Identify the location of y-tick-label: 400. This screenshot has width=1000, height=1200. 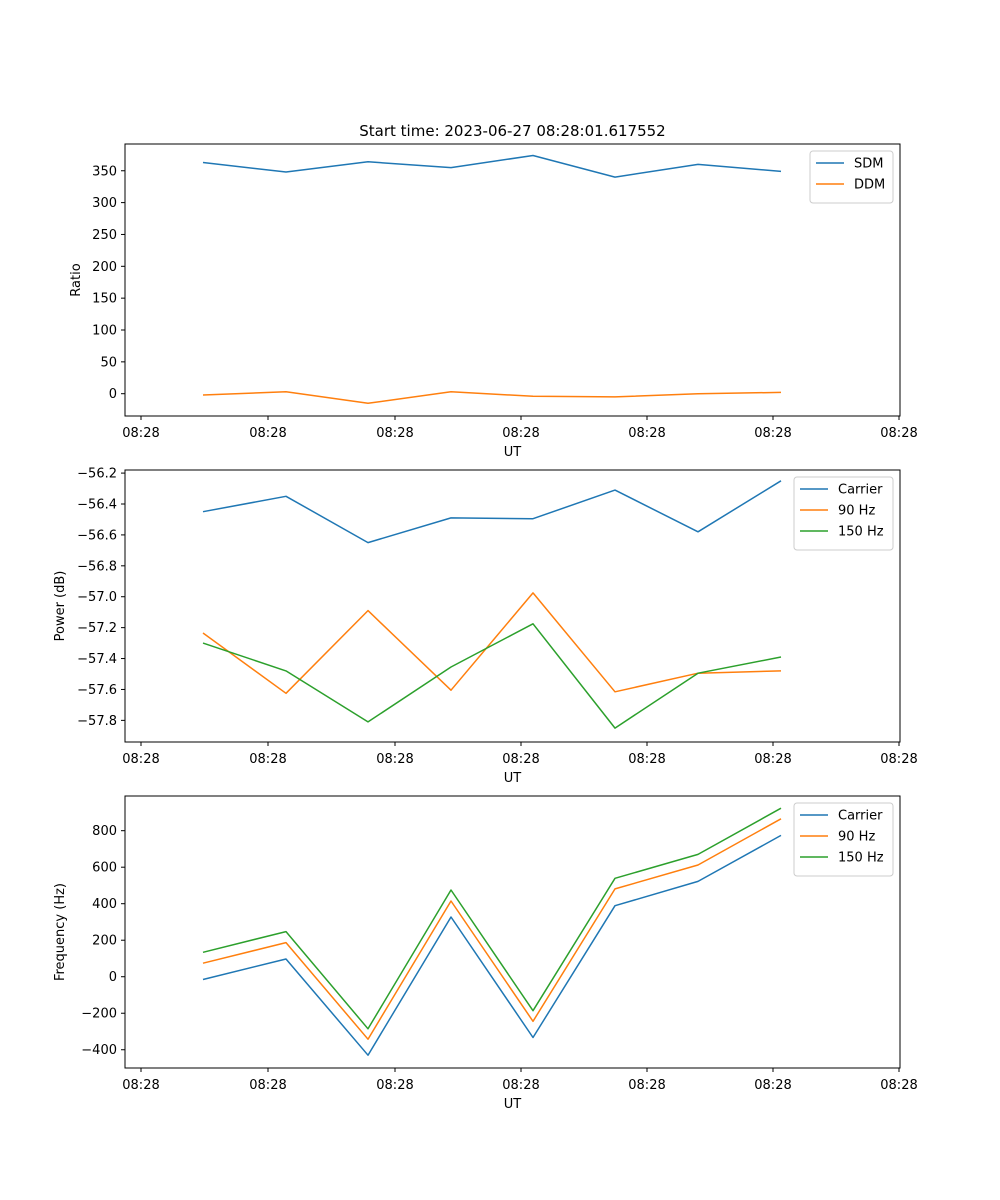
(104, 904).